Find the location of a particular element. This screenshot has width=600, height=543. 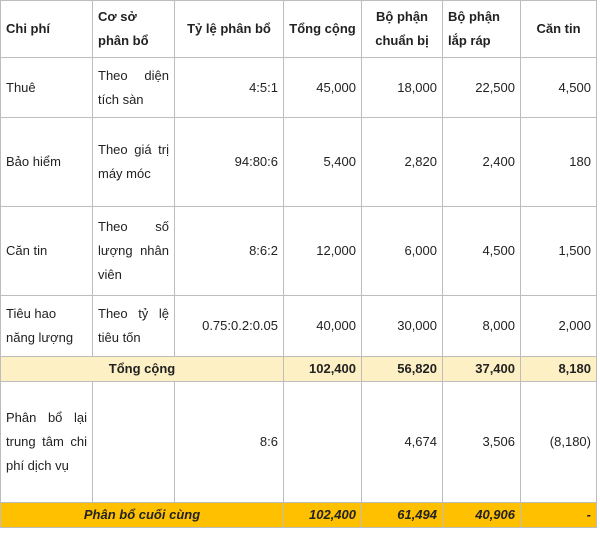

row-name: Tiêu hao năng lượng is located at coordinates (46, 326).